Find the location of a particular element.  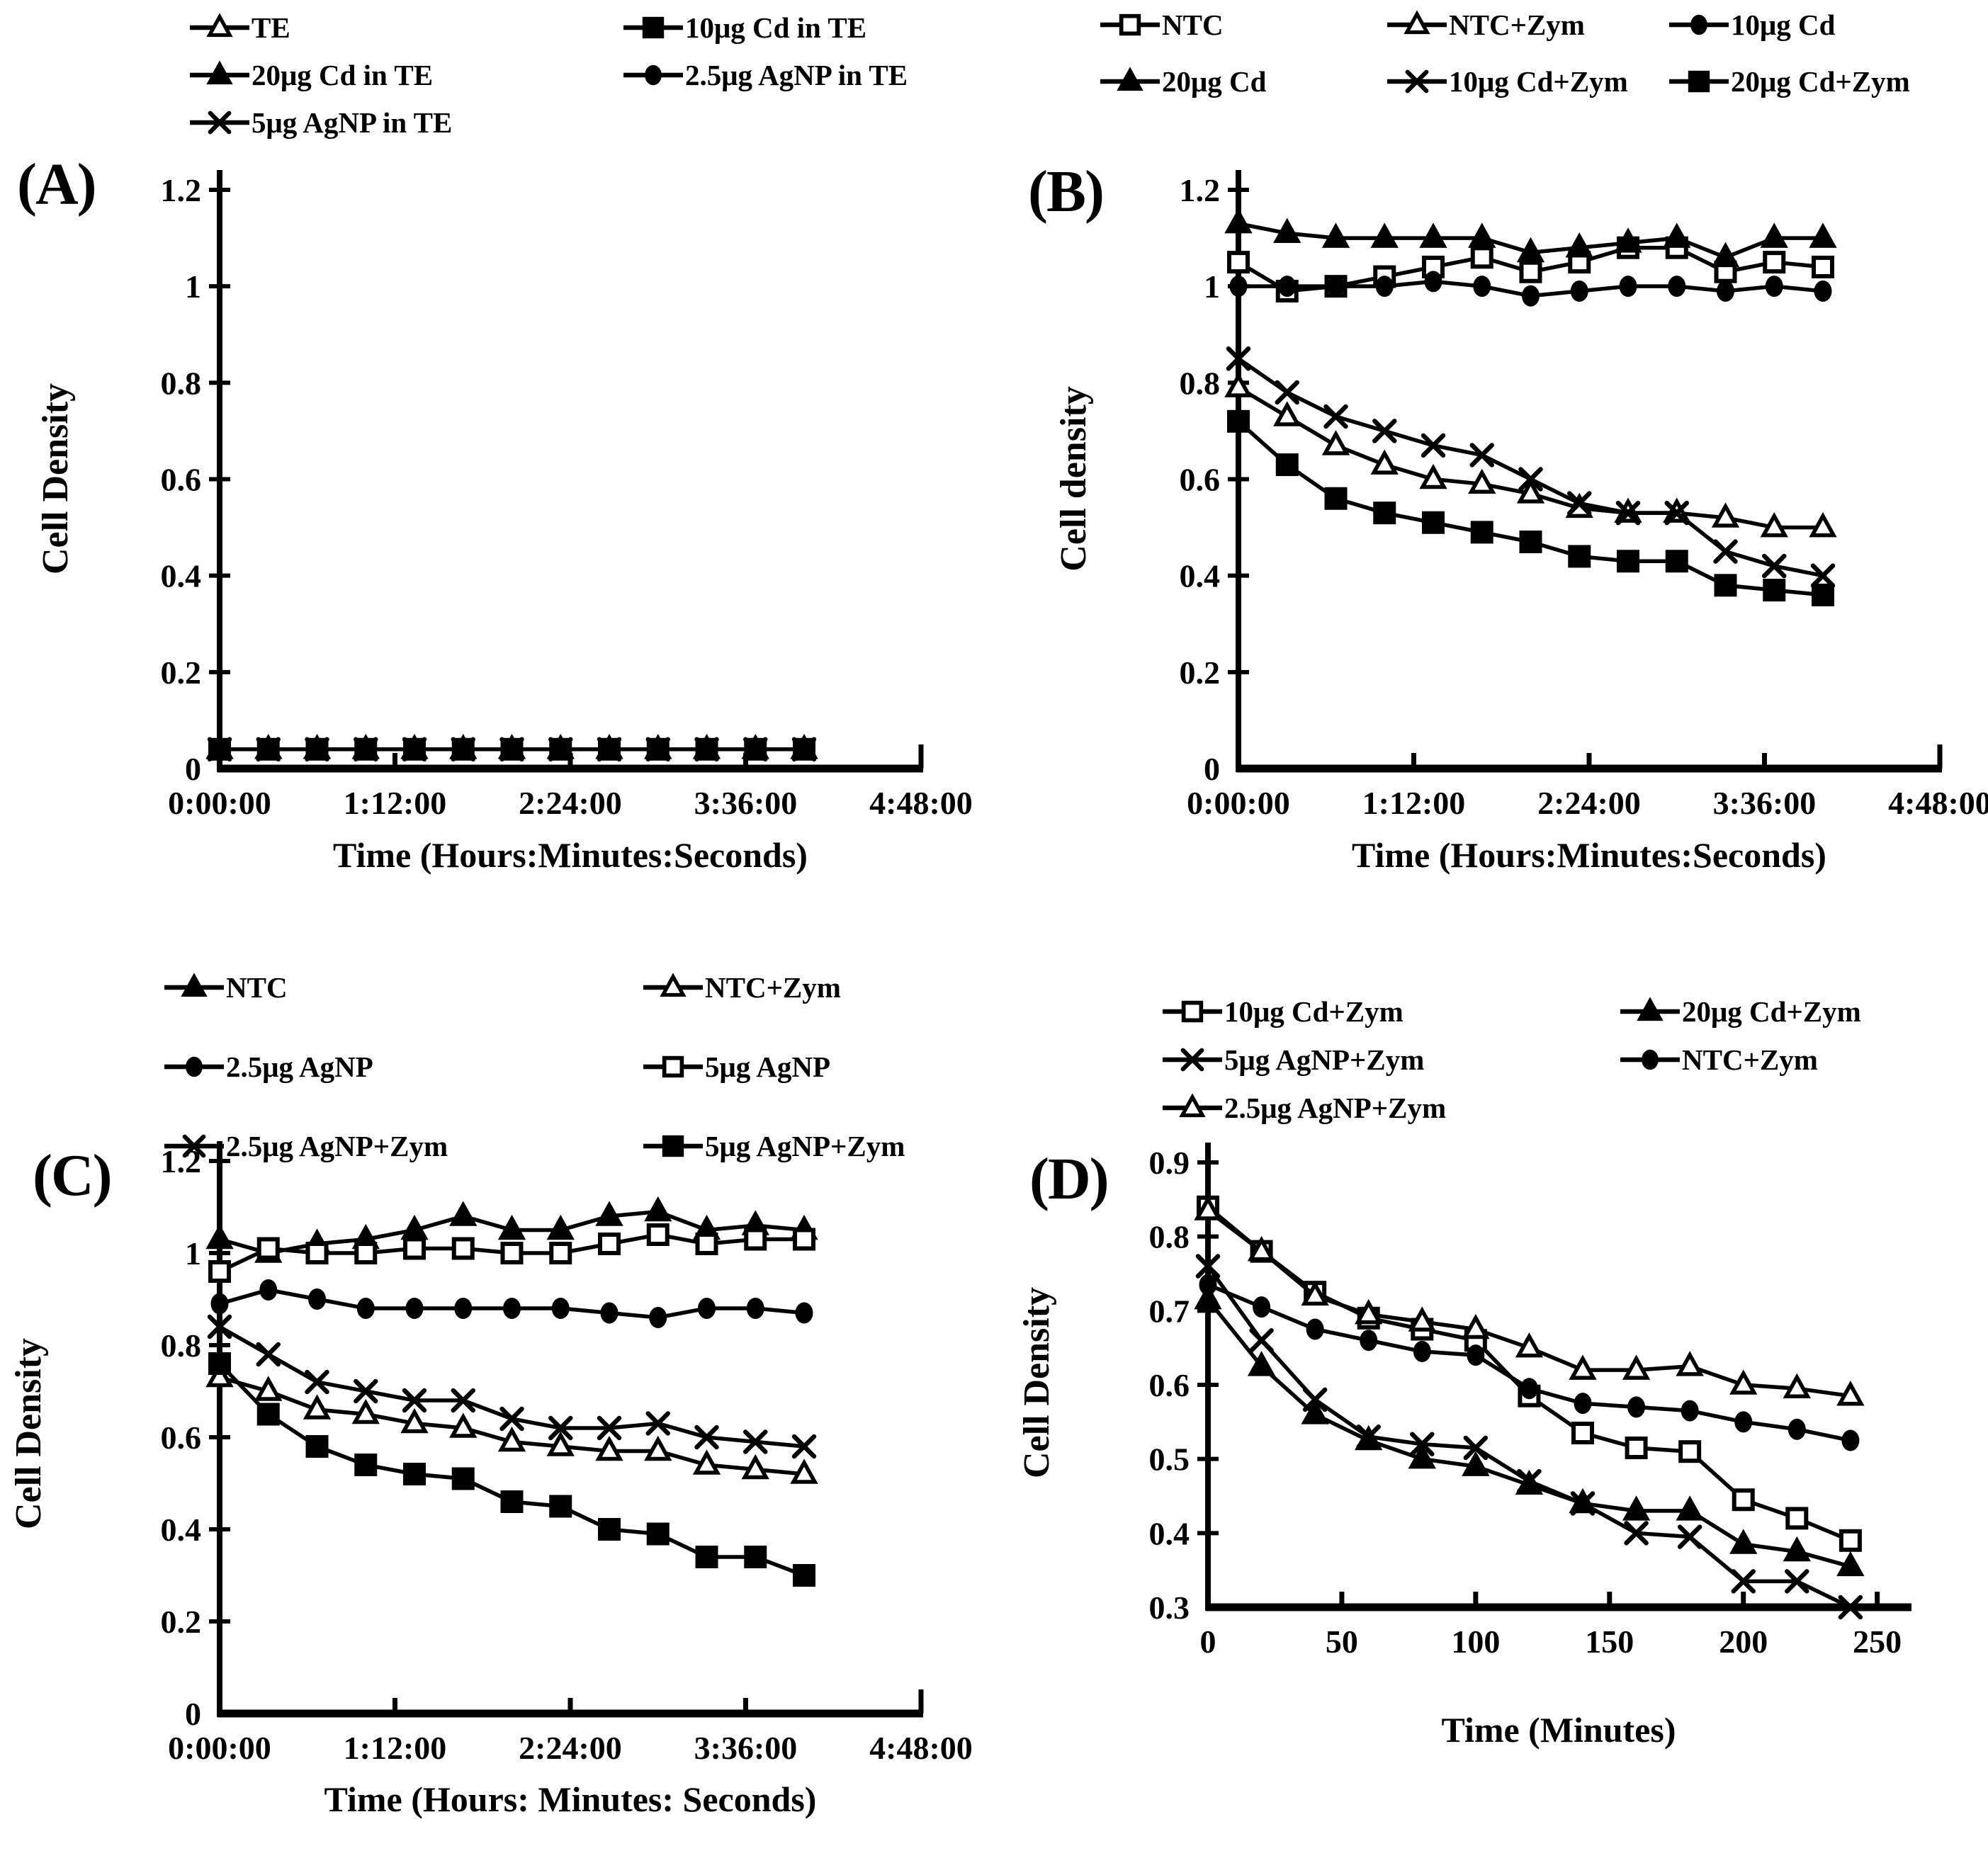

tick-label: 0.7 is located at coordinates (1169, 1311).